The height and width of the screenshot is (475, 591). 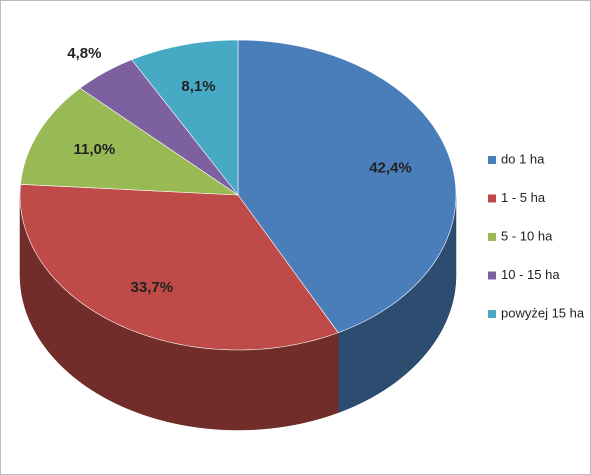 I want to click on legend-label: powyżej 15 ha, so click(x=543, y=312).